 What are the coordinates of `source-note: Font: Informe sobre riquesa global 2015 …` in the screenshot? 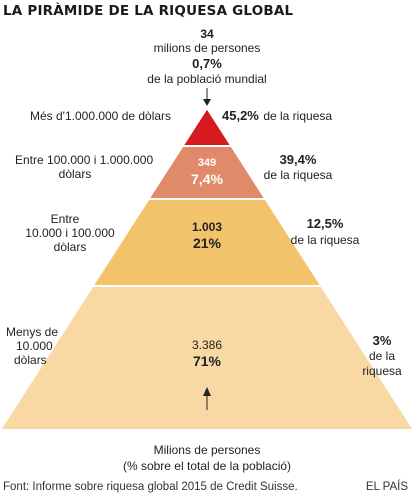 It's located at (150, 487).